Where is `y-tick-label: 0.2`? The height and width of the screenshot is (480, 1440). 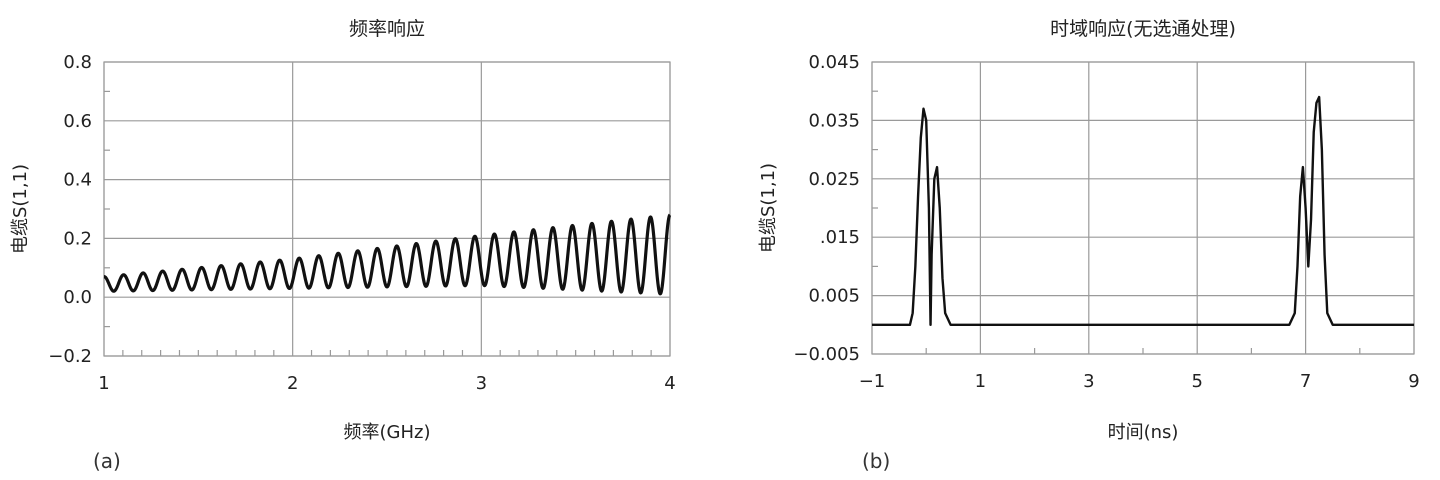 y-tick-label: 0.2 is located at coordinates (77, 238).